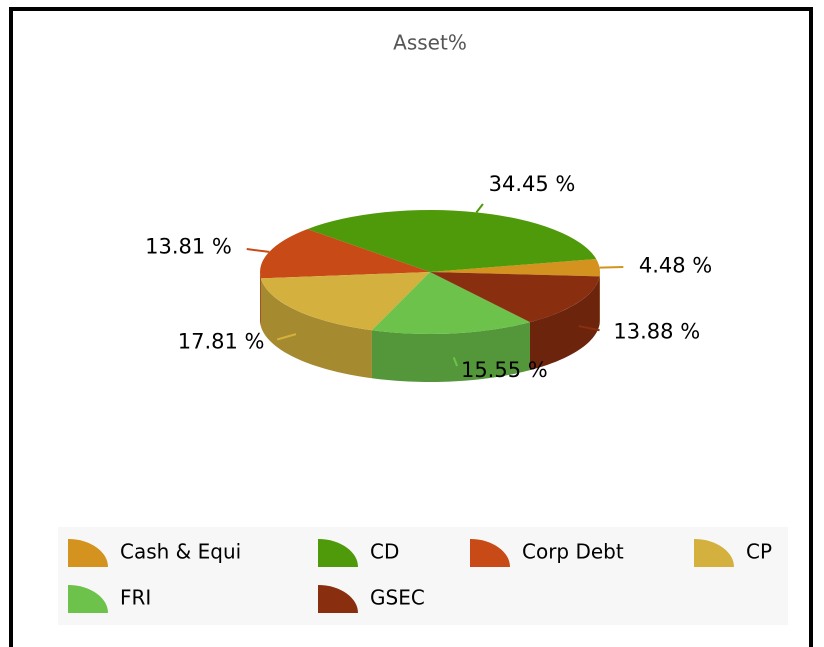  I want to click on legend-label: GSEC, so click(397, 598).